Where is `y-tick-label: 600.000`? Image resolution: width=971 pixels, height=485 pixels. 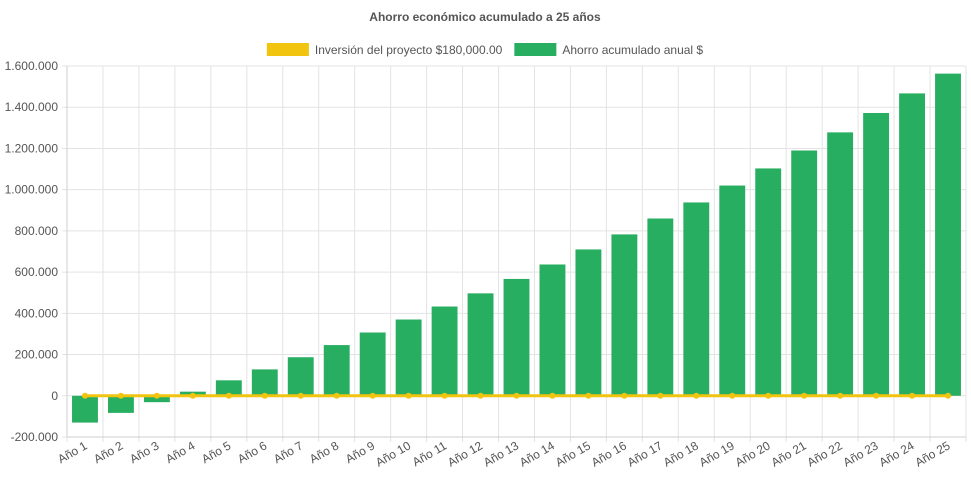 y-tick-label: 600.000 is located at coordinates (37, 272).